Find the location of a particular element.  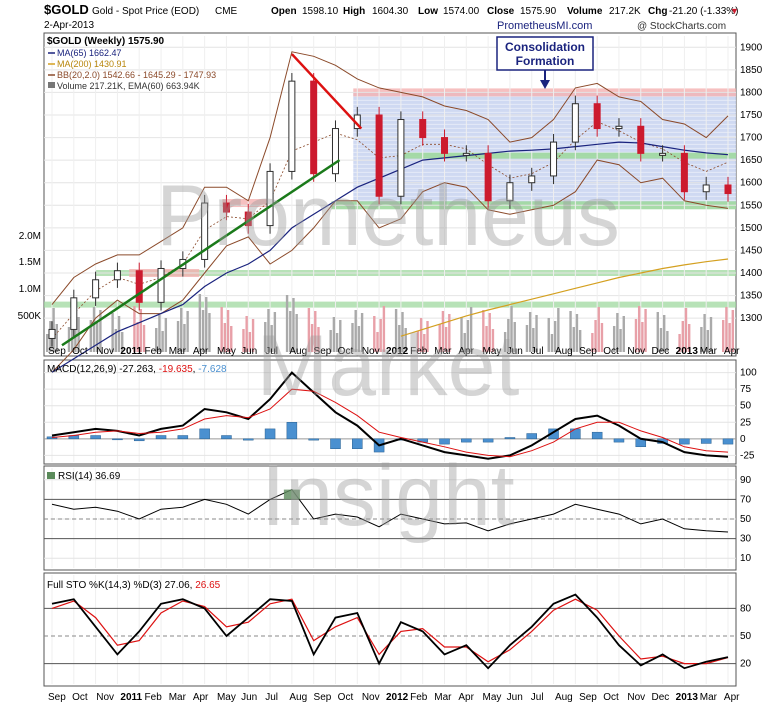

close-value: 1575.90 is located at coordinates (538, 11).